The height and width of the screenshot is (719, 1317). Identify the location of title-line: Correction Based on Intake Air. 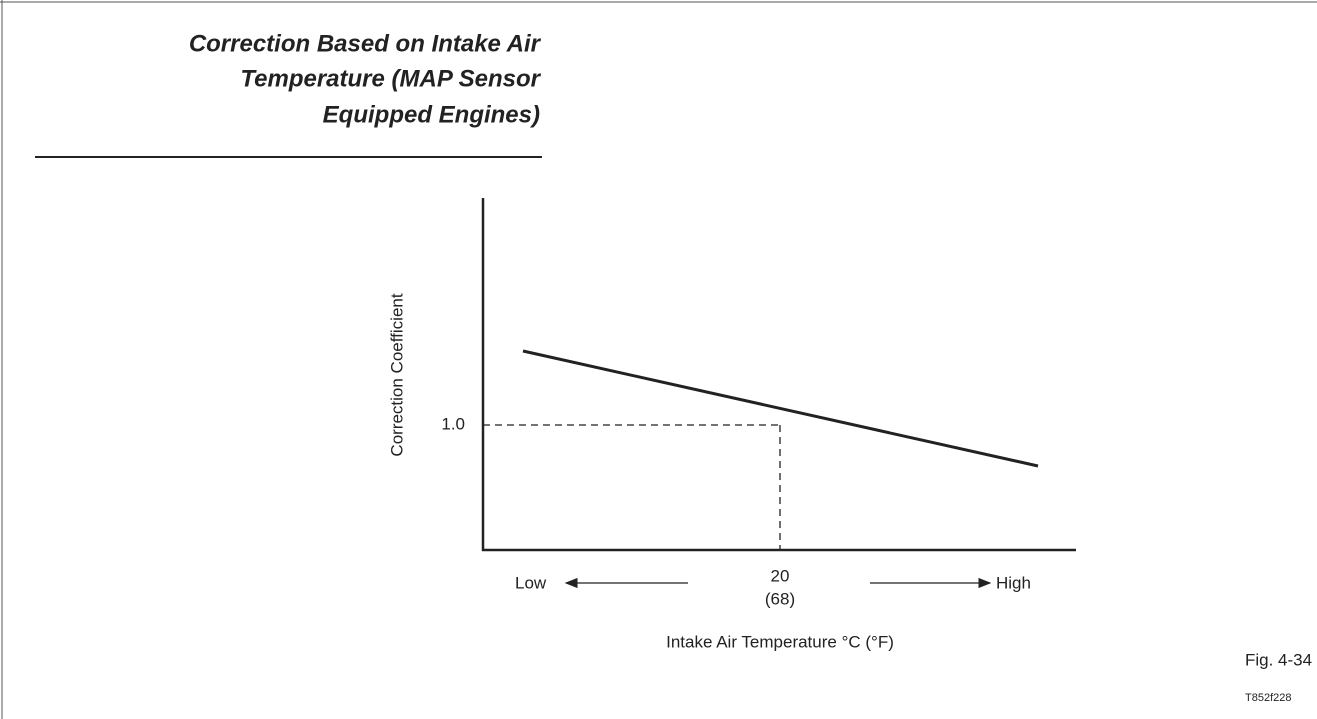
(365, 43).